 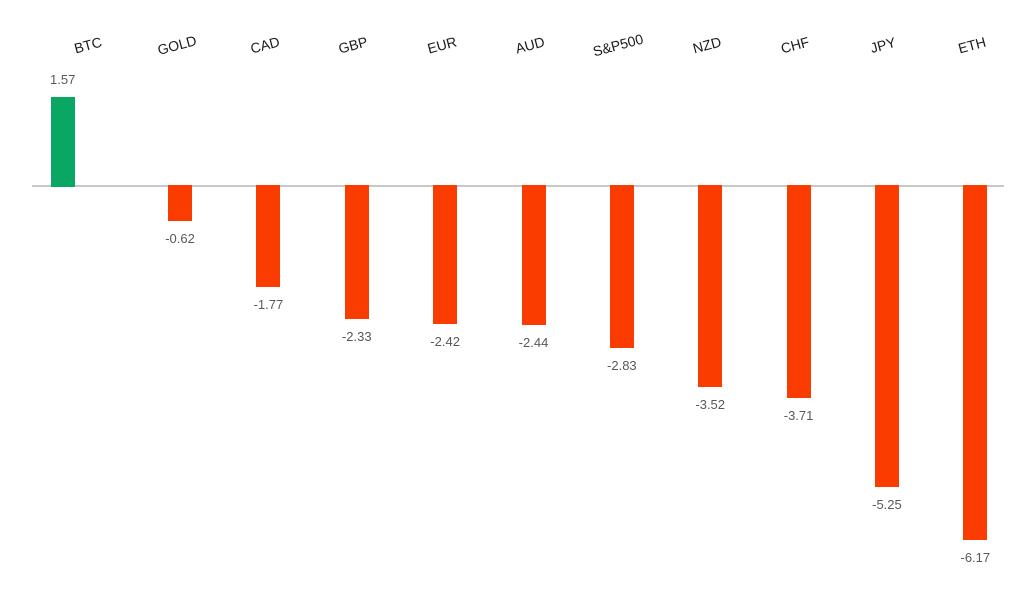 I want to click on category-label-aud: AUD, so click(x=530, y=45).